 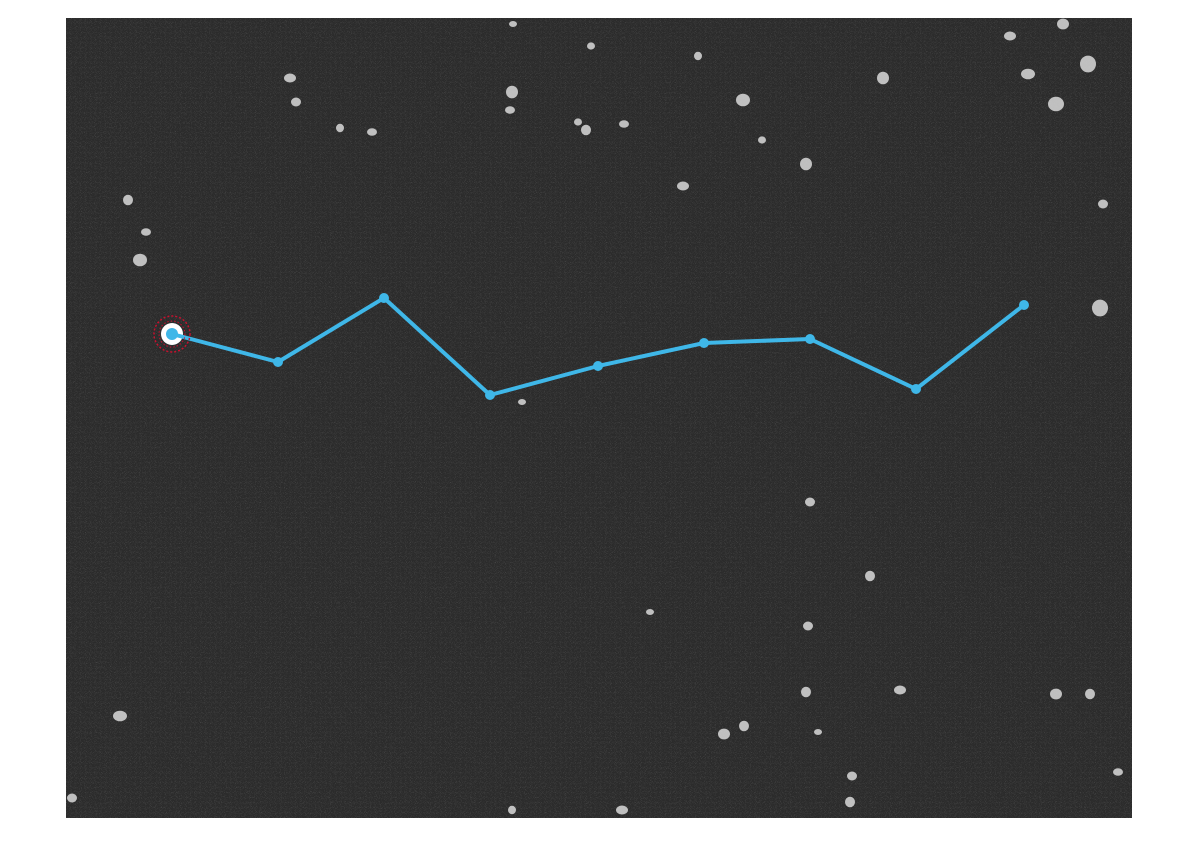 What do you see at coordinates (591, 346) in the screenshot?
I see `particle-track` at bounding box center [591, 346].